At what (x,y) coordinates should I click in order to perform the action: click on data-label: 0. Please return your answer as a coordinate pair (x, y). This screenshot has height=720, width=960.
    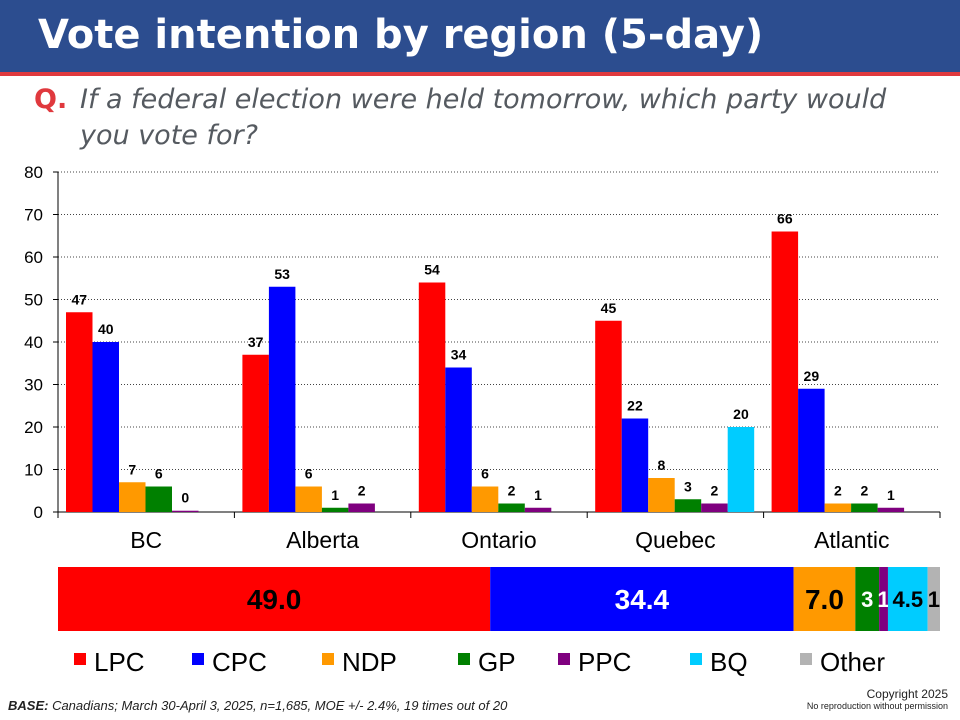
    Looking at the image, I should click on (185, 498).